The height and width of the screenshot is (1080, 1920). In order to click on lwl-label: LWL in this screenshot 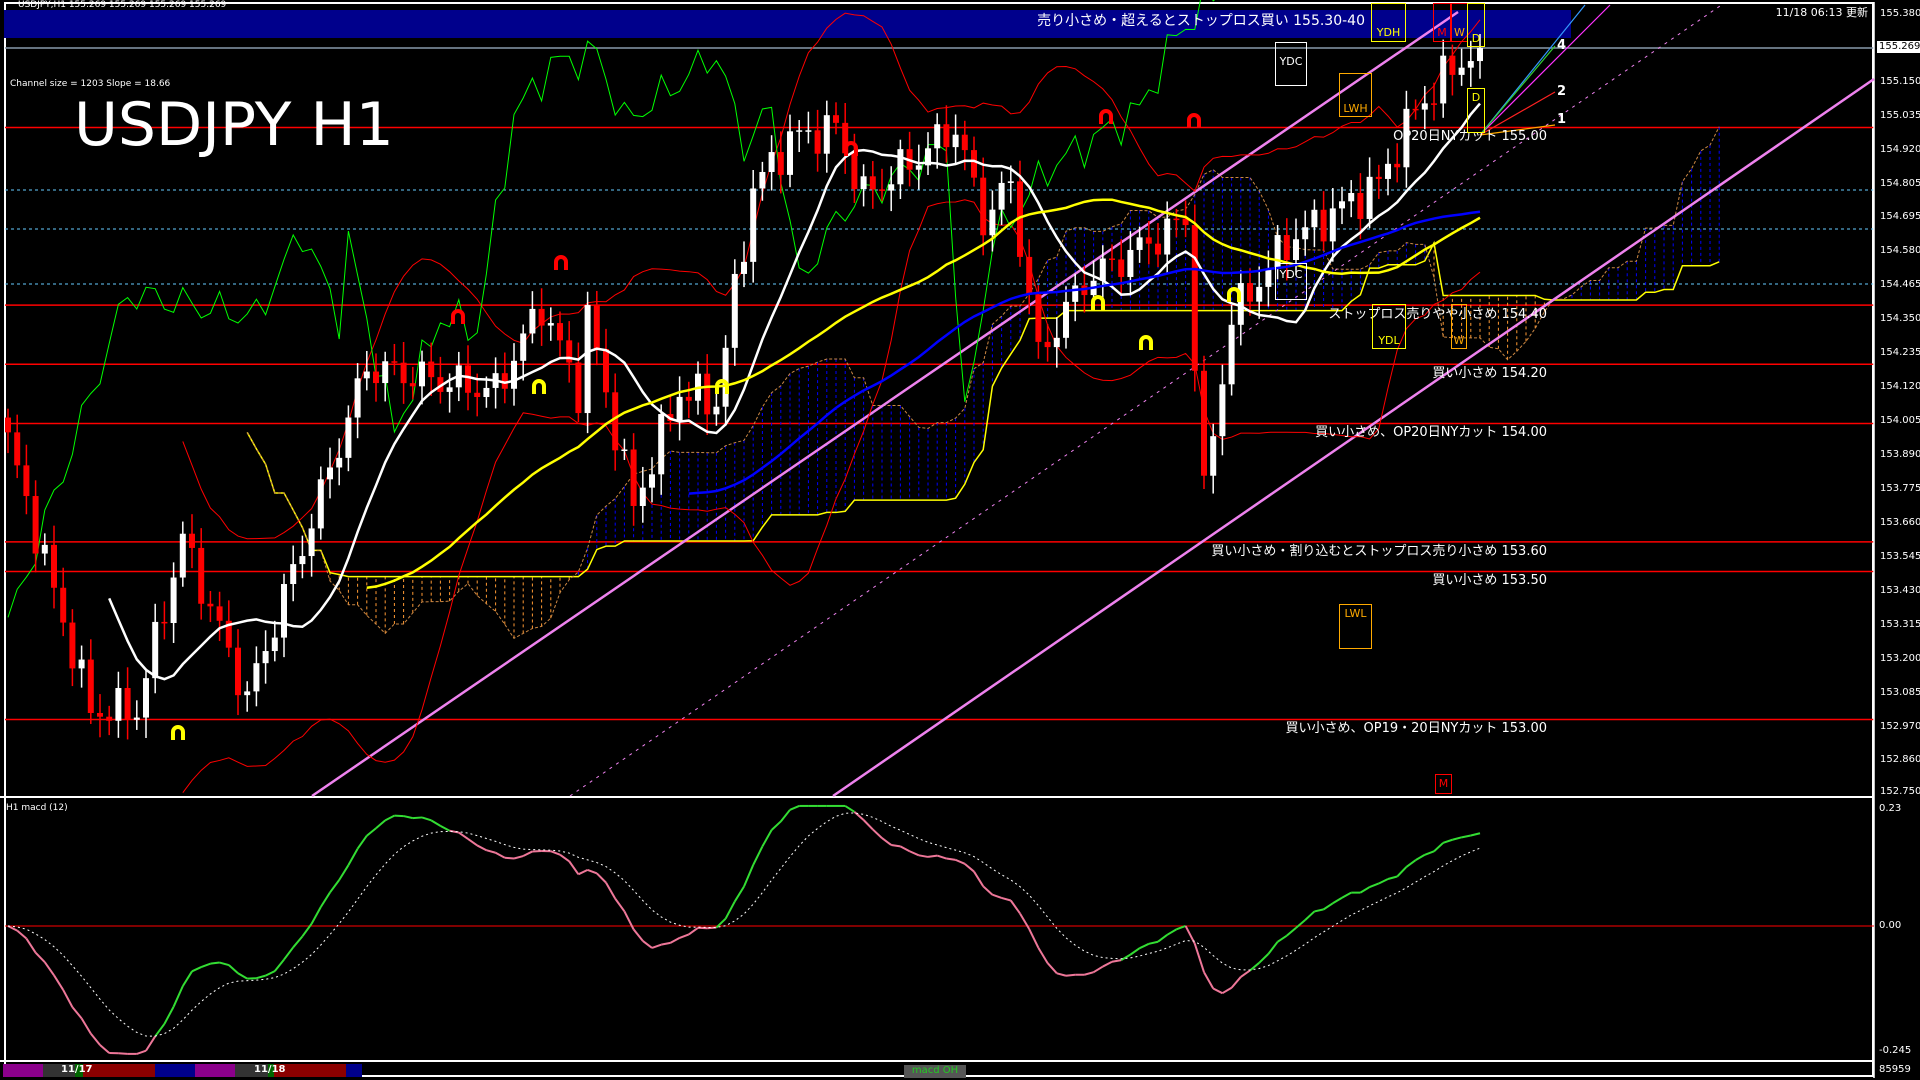, I will do `click(1355, 613)`.